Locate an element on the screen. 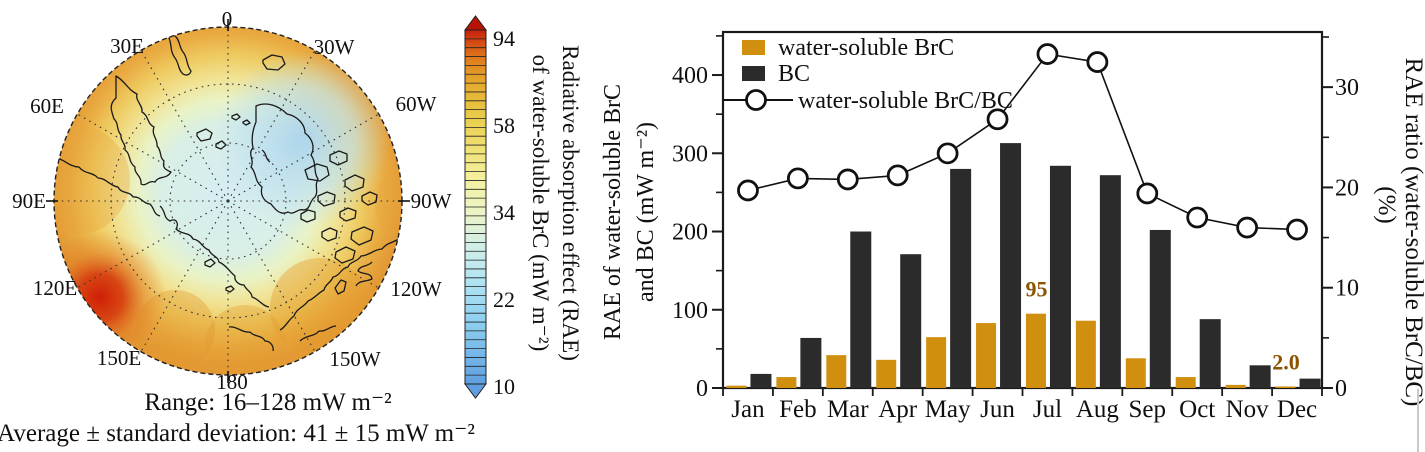 The width and height of the screenshot is (1425, 452). map-range-caption: Range: 16–128 mW m⁻² is located at coordinates (267, 402).